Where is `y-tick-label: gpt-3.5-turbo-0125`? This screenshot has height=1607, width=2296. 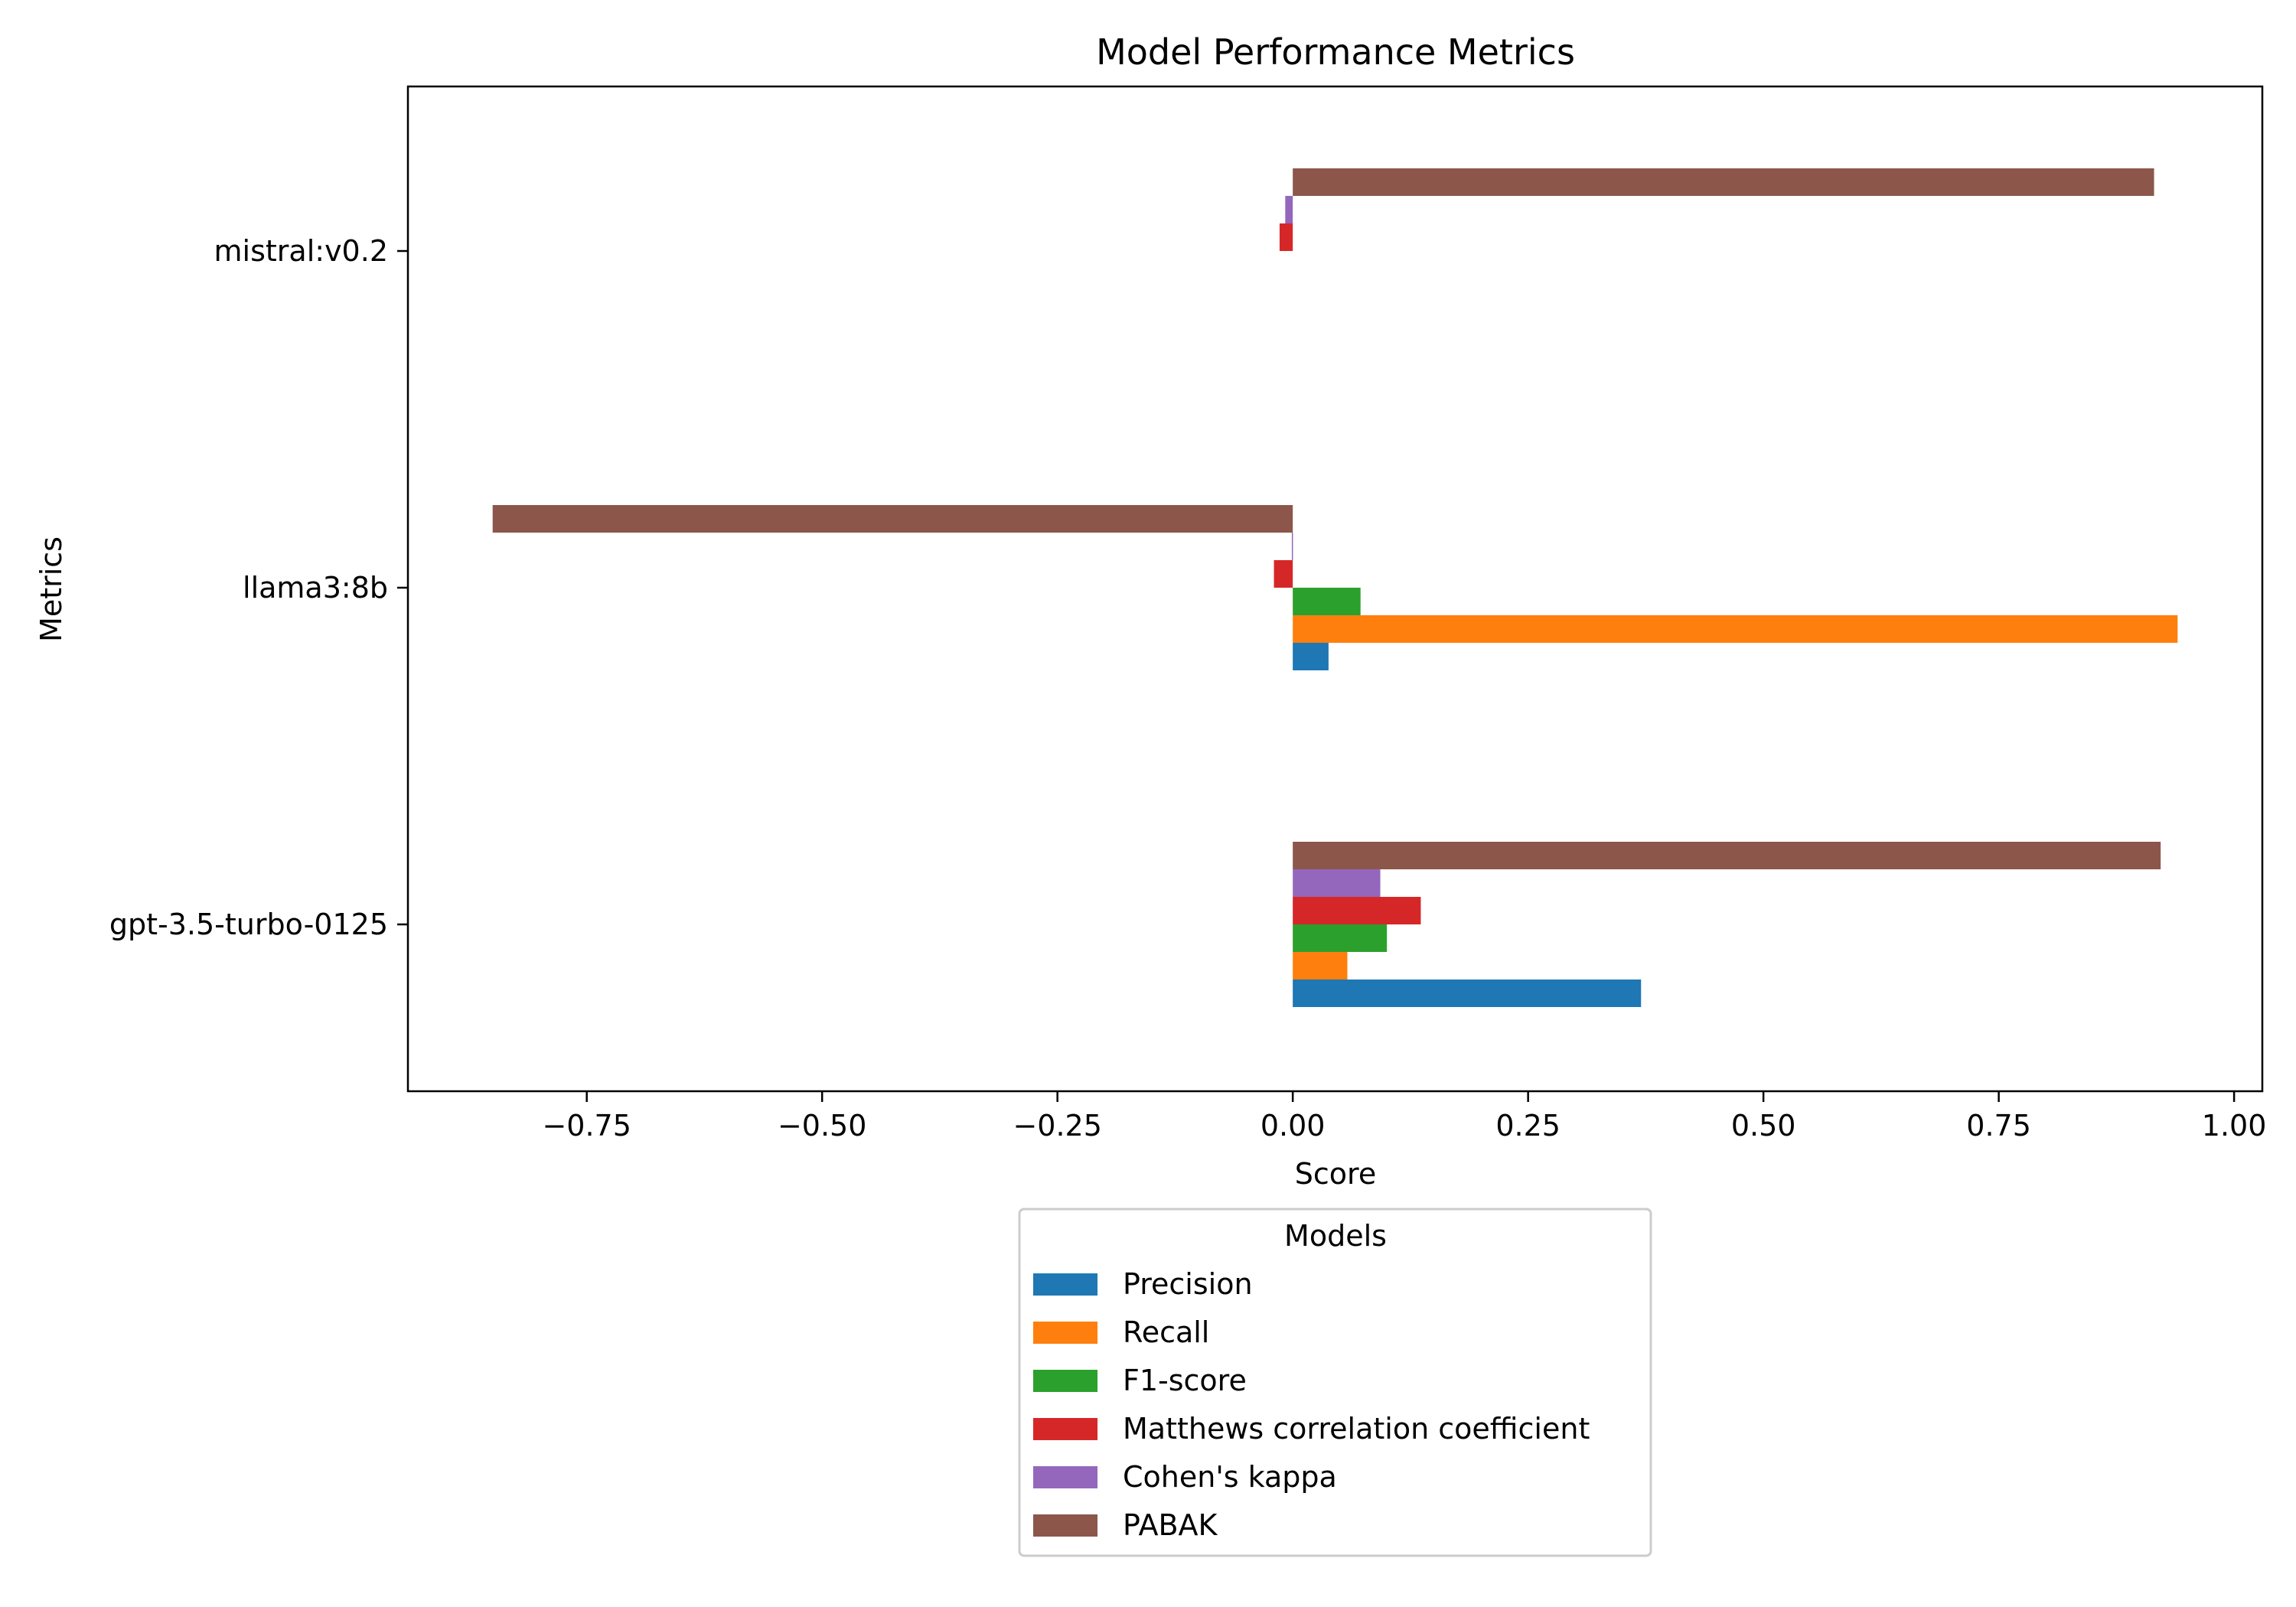
y-tick-label: gpt-3.5-turbo-0125 is located at coordinates (248, 925).